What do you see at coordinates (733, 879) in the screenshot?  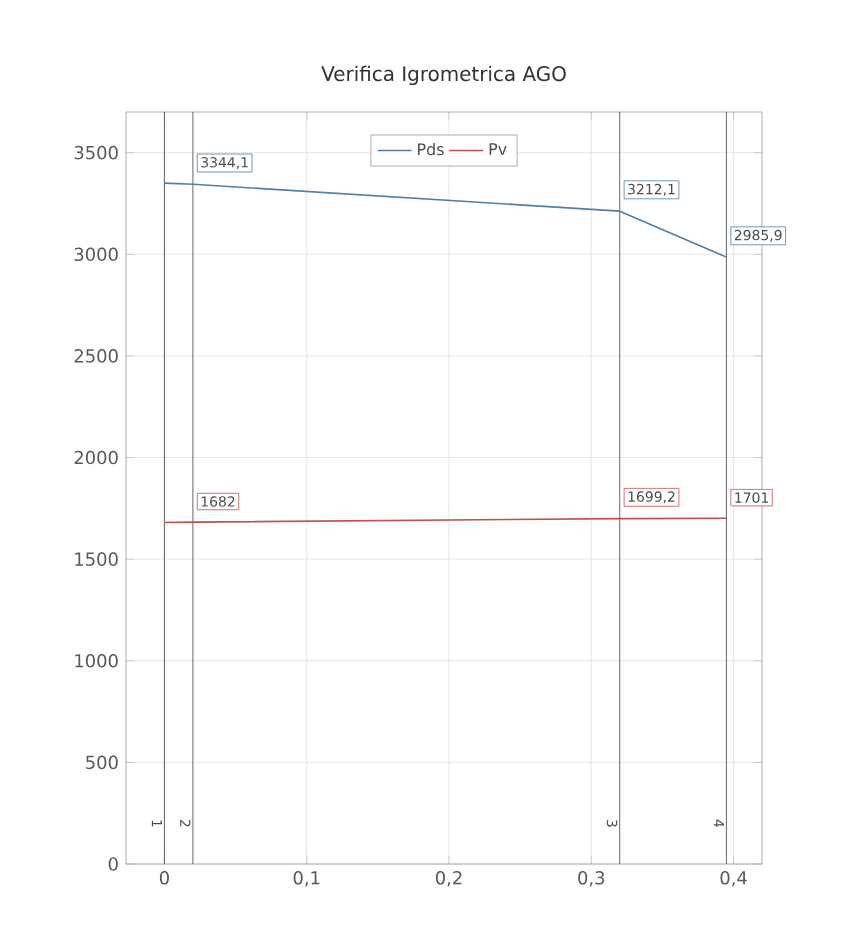 I see `x-tick-label: 0,4` at bounding box center [733, 879].